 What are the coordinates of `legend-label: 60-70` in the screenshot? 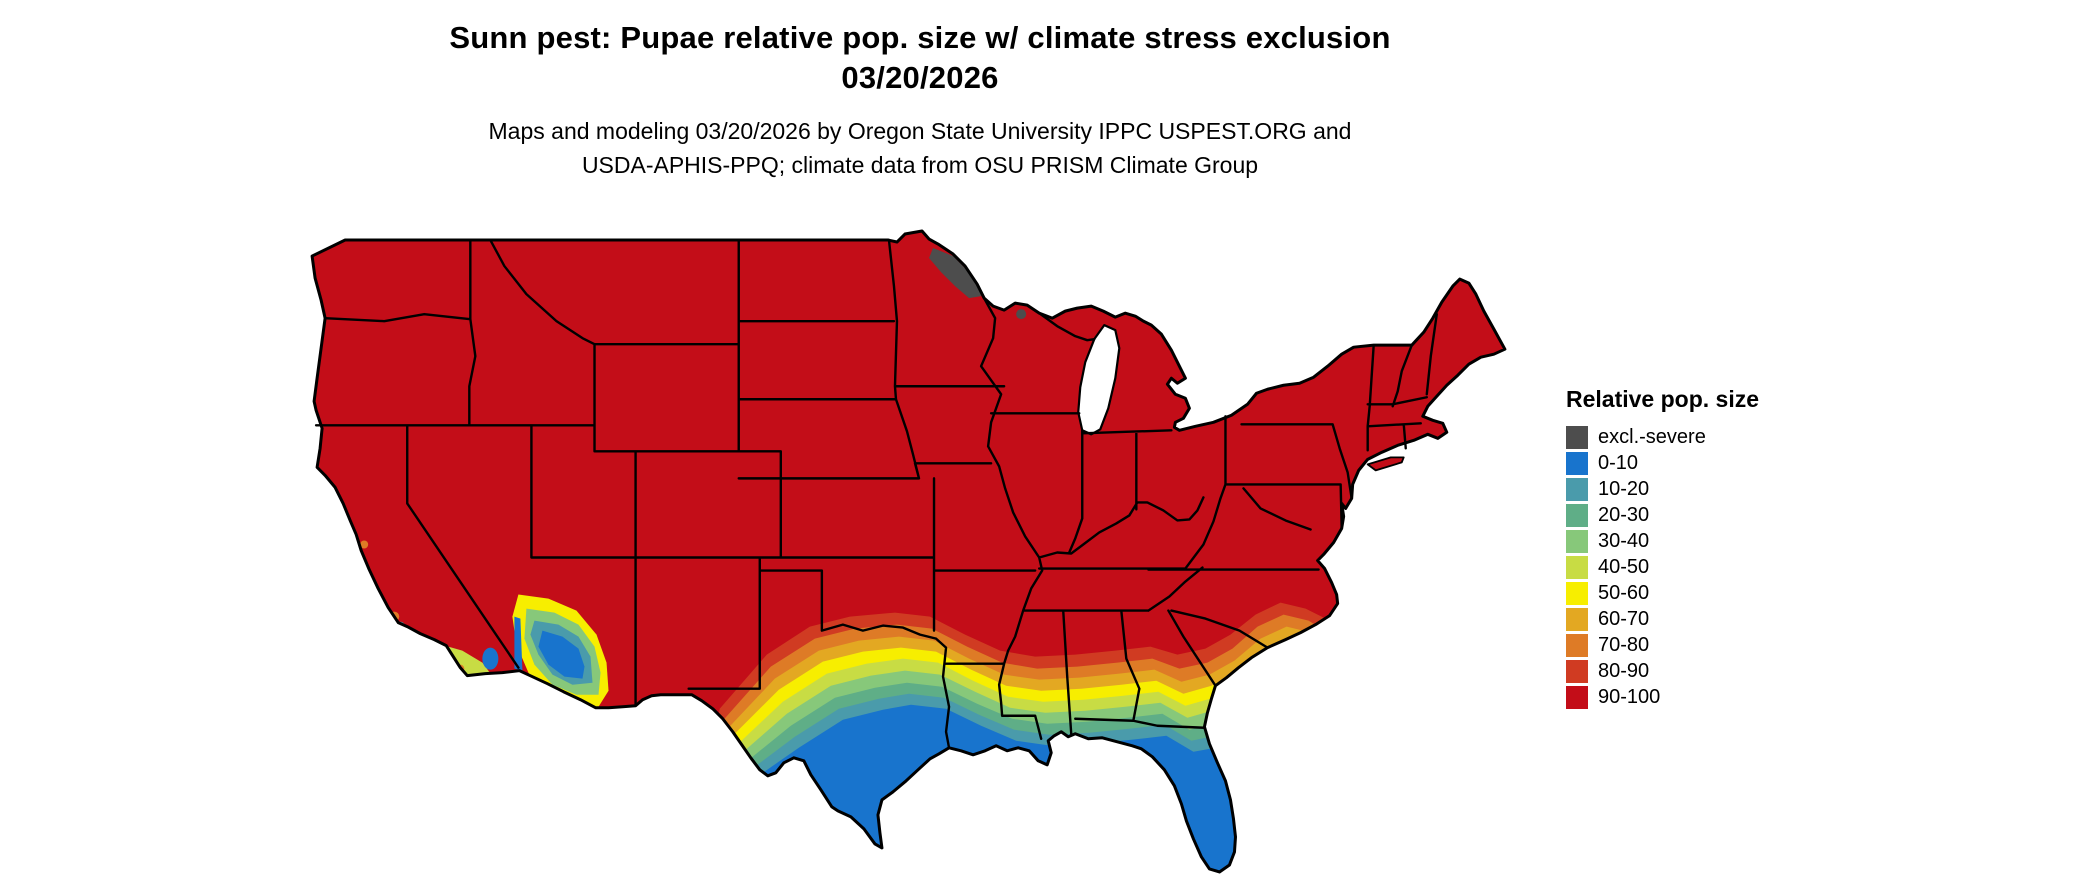 It's located at (1624, 618).